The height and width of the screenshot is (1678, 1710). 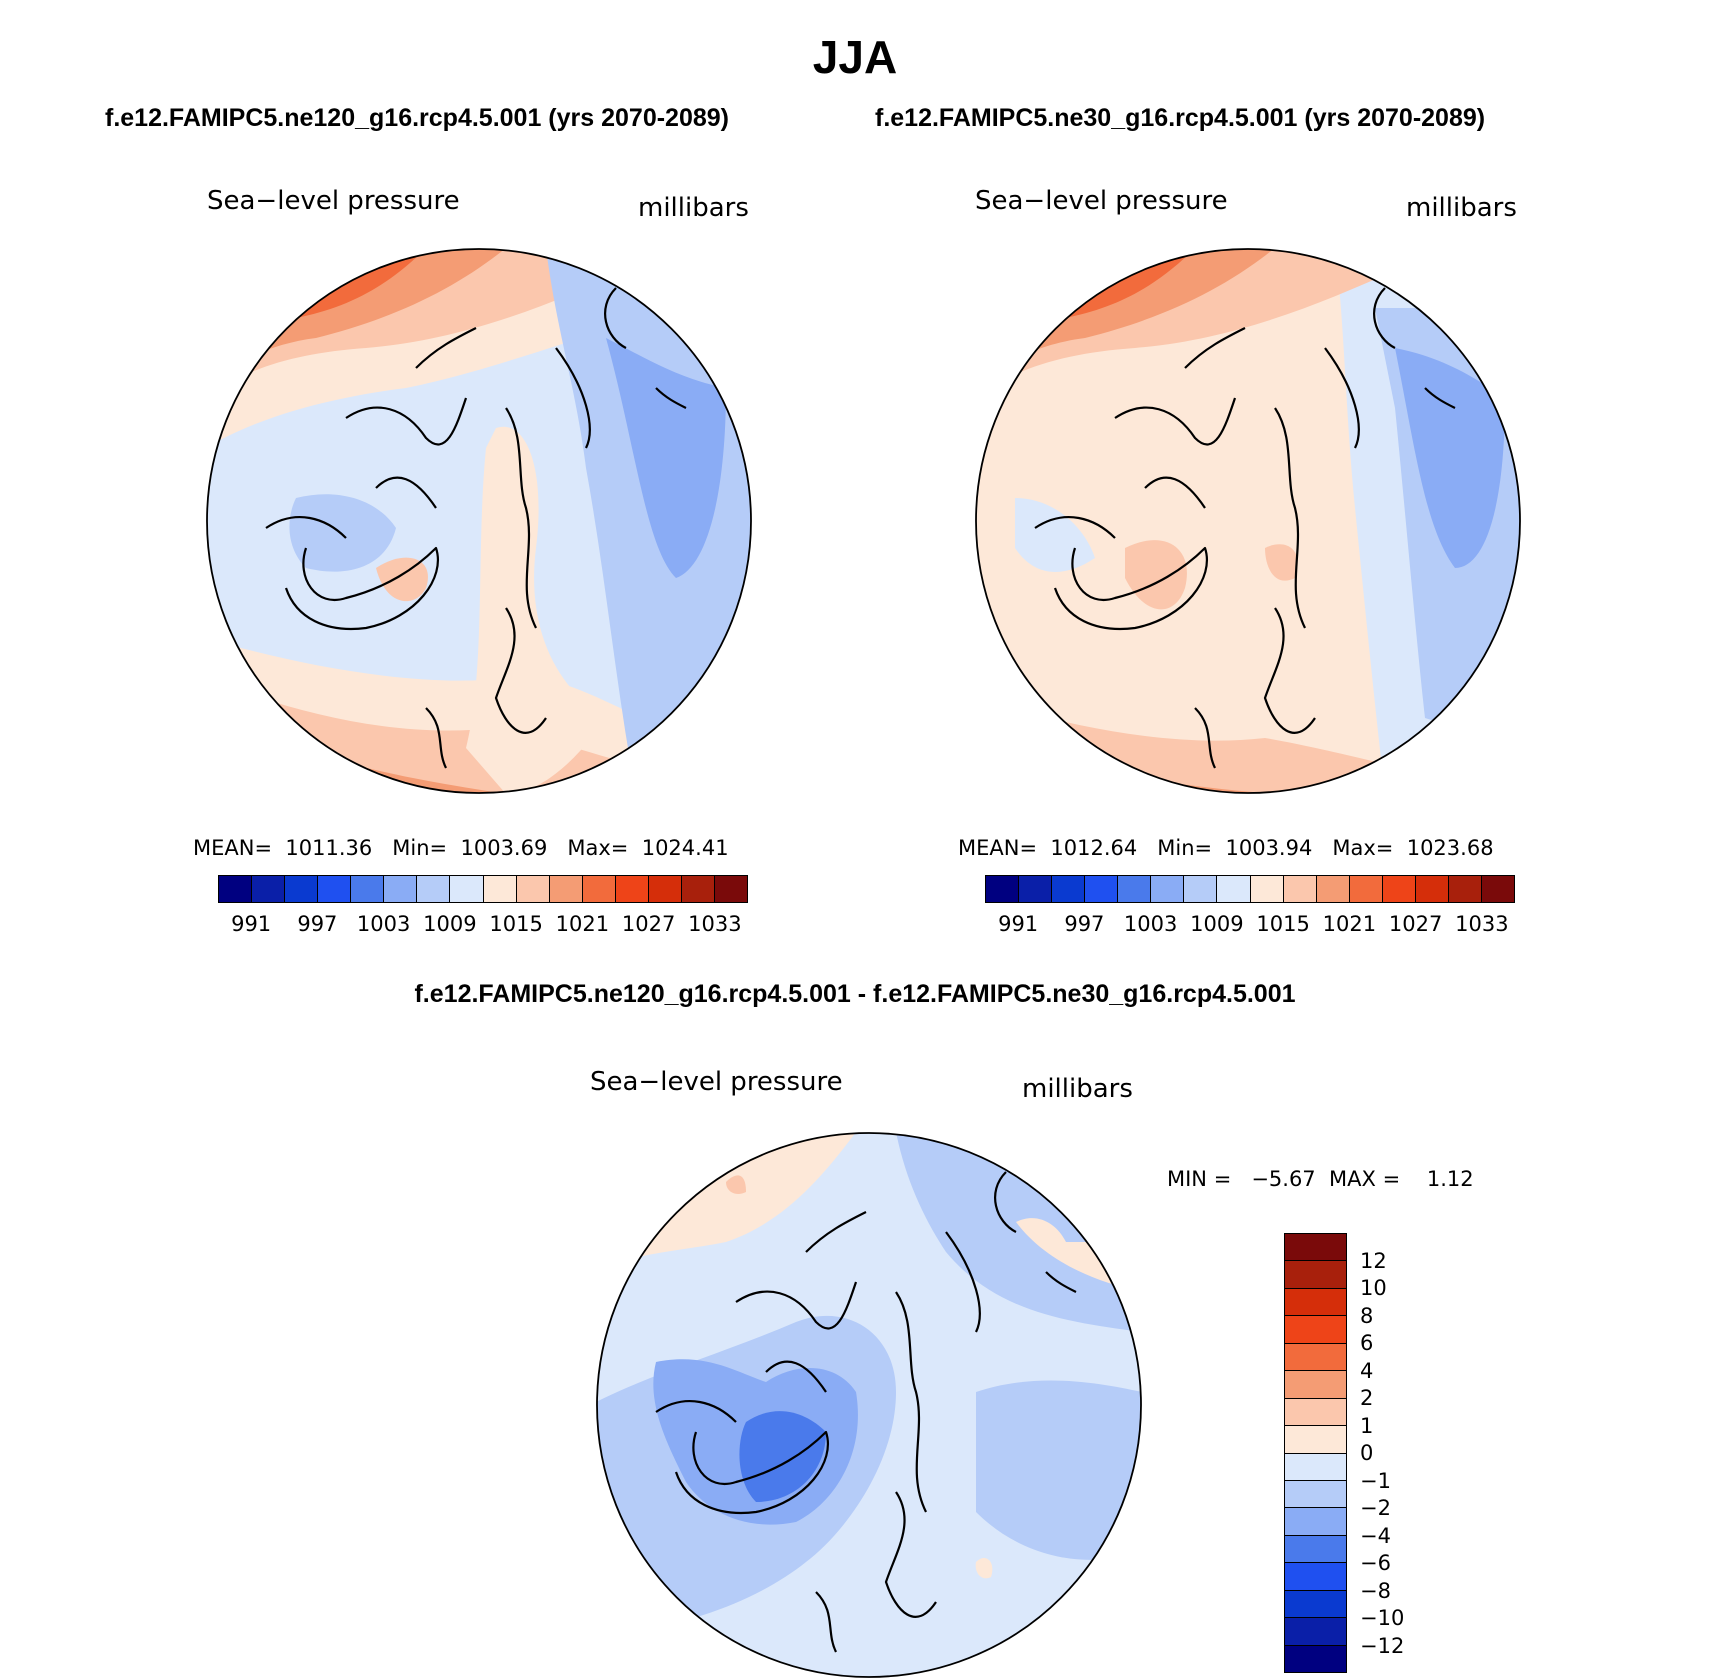 What do you see at coordinates (1320, 1179) in the screenshot?
I see `diff-stats: MIN = −5.67 MAX = 1.12` at bounding box center [1320, 1179].